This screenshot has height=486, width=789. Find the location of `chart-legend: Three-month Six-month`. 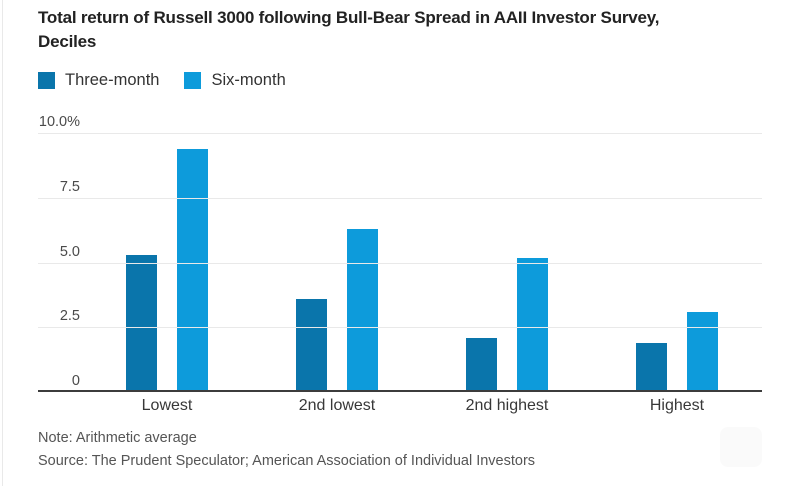

chart-legend: Three-month Six-month is located at coordinates (162, 80).